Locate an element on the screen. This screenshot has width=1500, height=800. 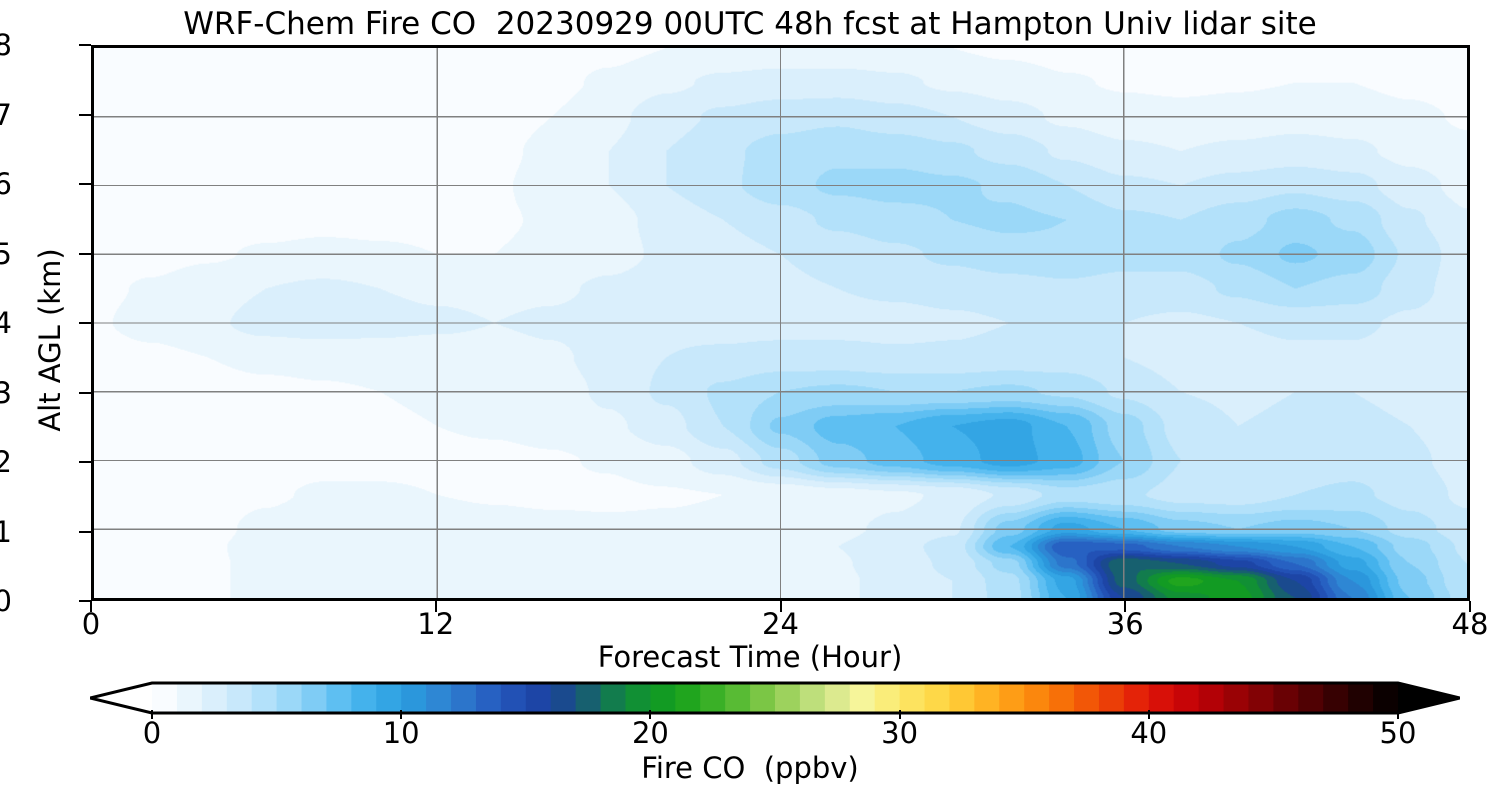
y-tick-label: 5 is located at coordinates (6, 253).